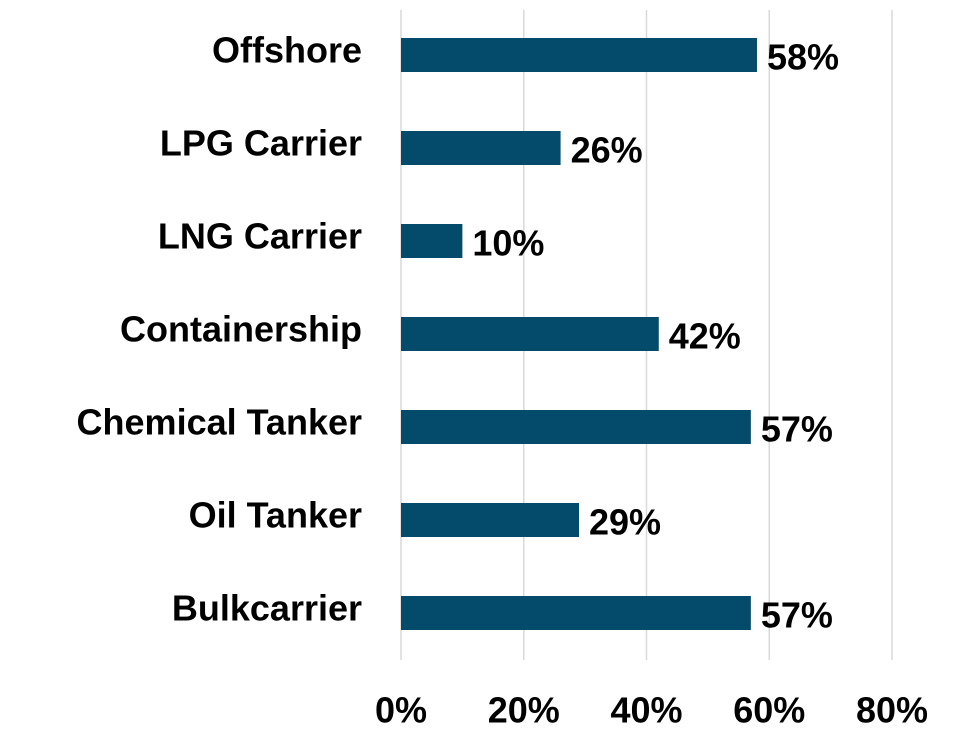  Describe the element at coordinates (892, 710) in the screenshot. I see `x-tick-label: 80%` at that location.